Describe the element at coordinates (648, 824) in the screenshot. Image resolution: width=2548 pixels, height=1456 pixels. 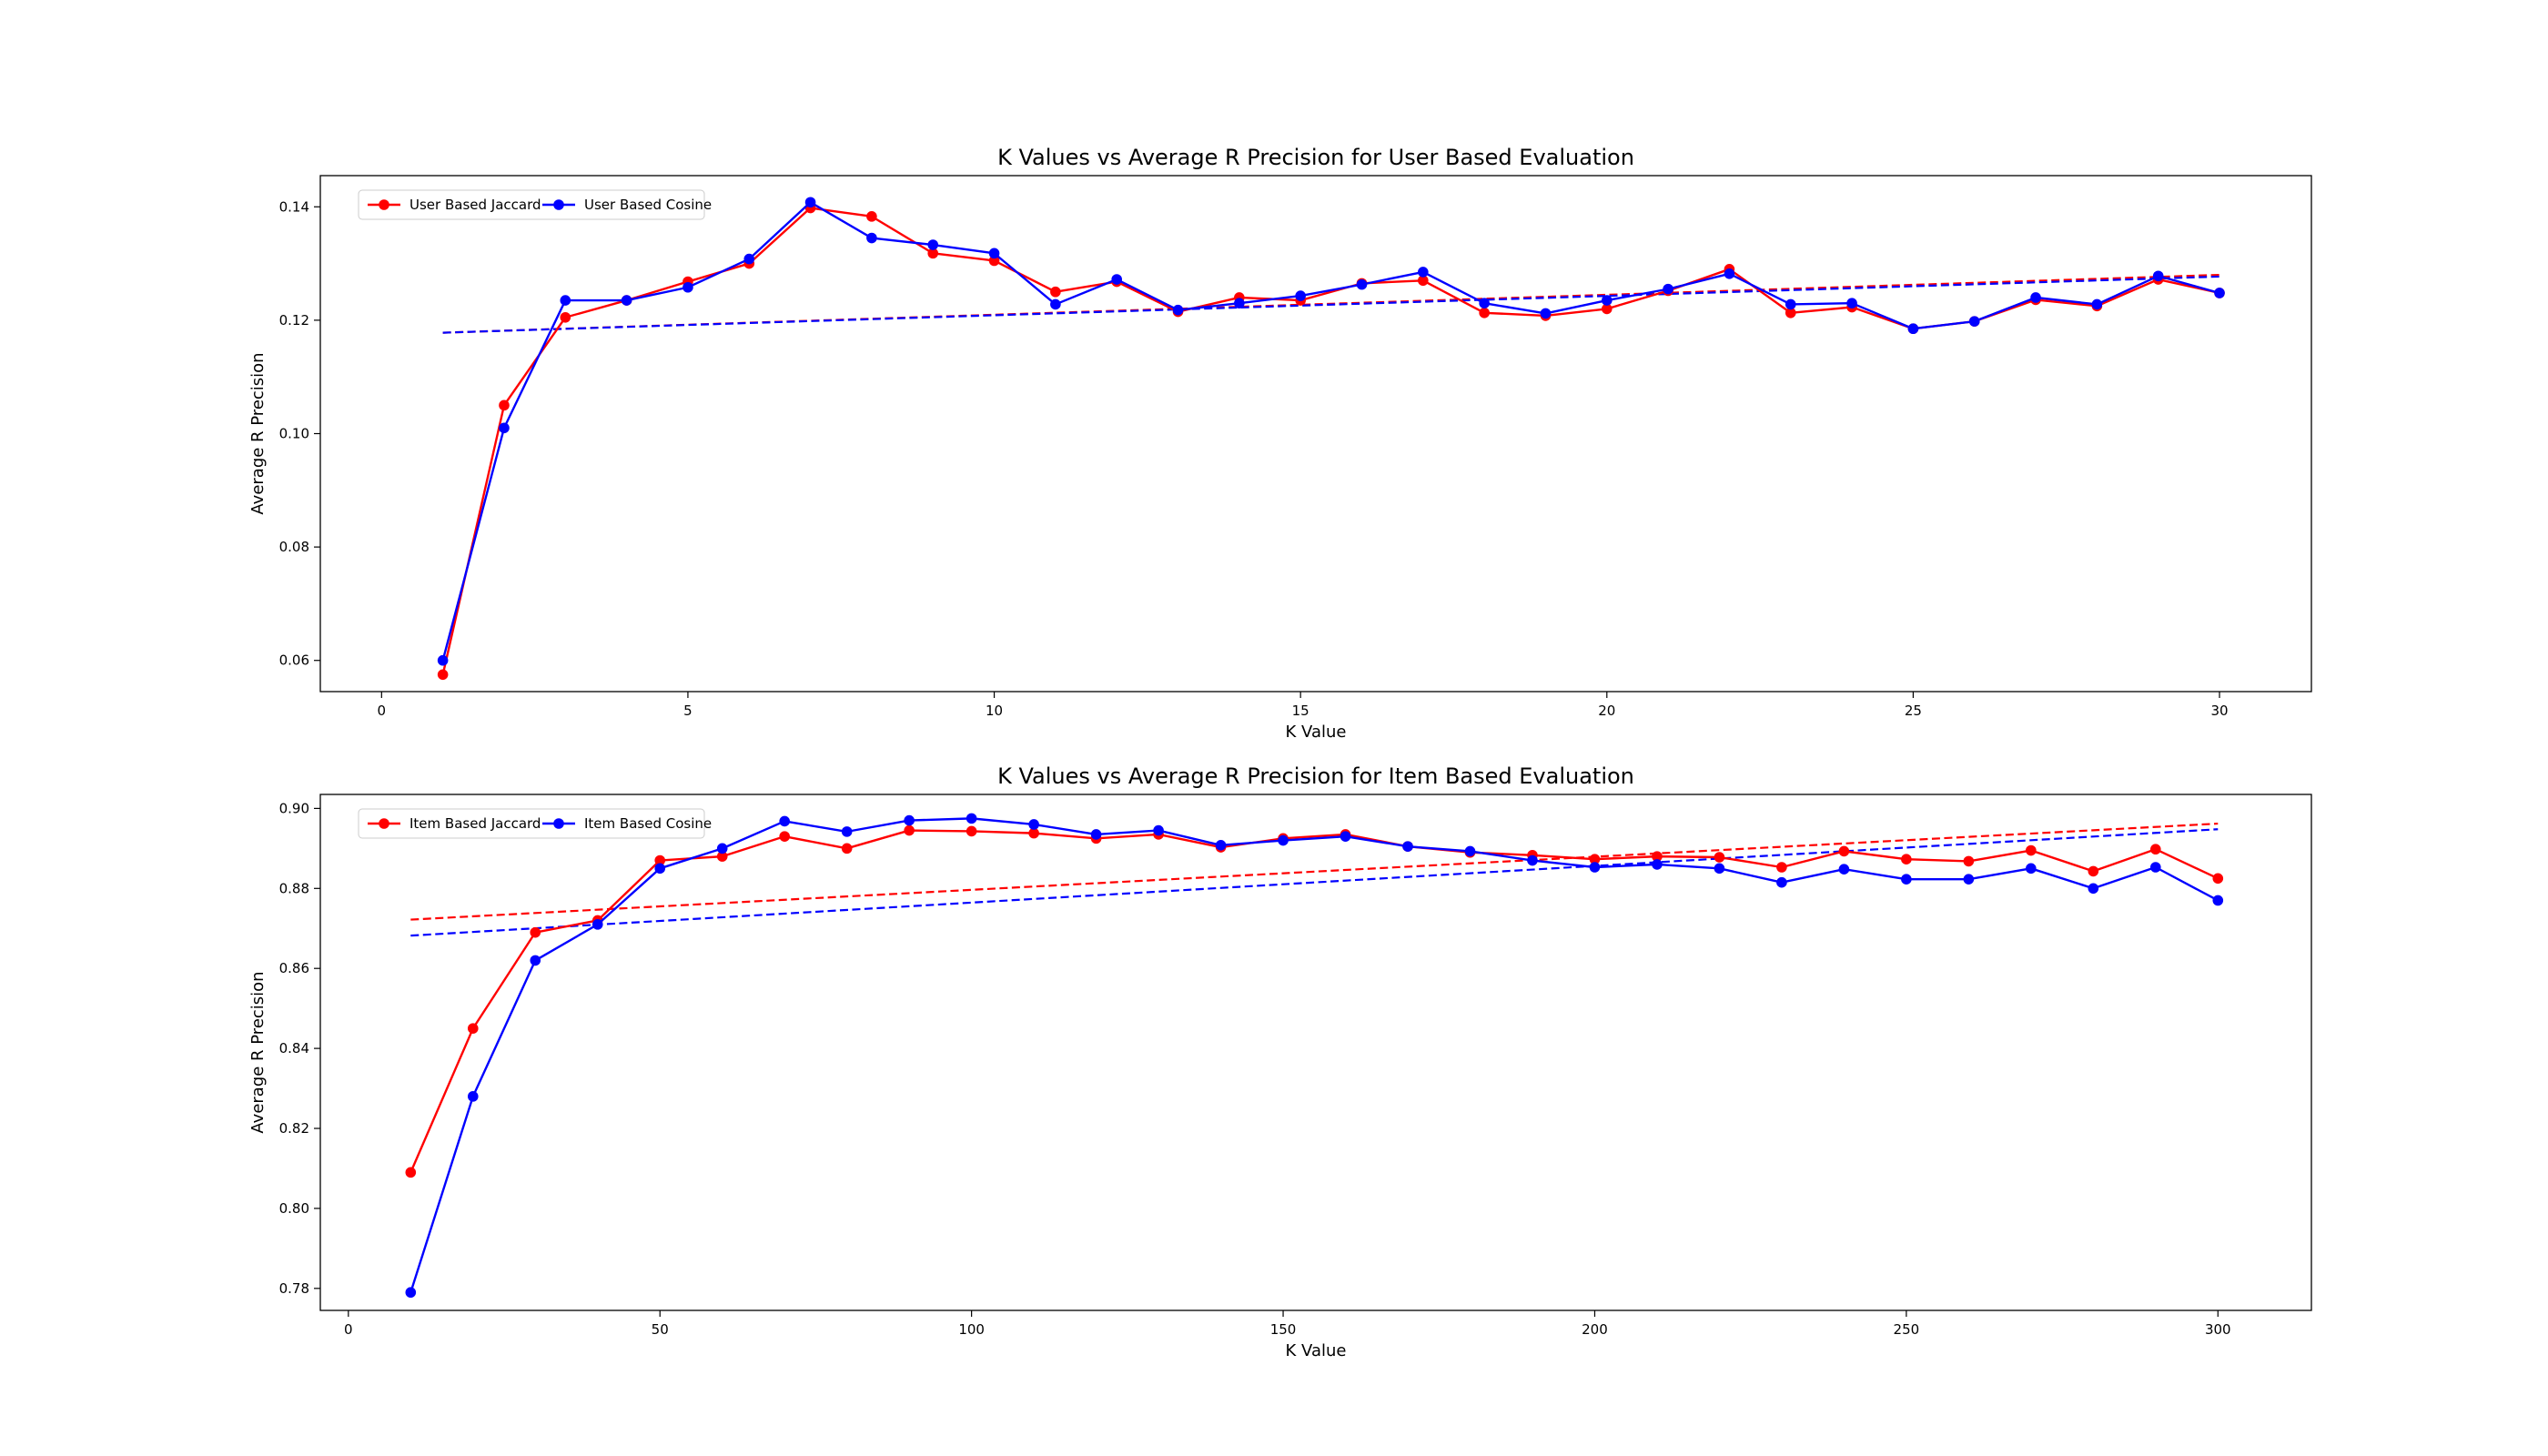
I see `chart1-legend-label-1: Item Based Cosine` at that location.